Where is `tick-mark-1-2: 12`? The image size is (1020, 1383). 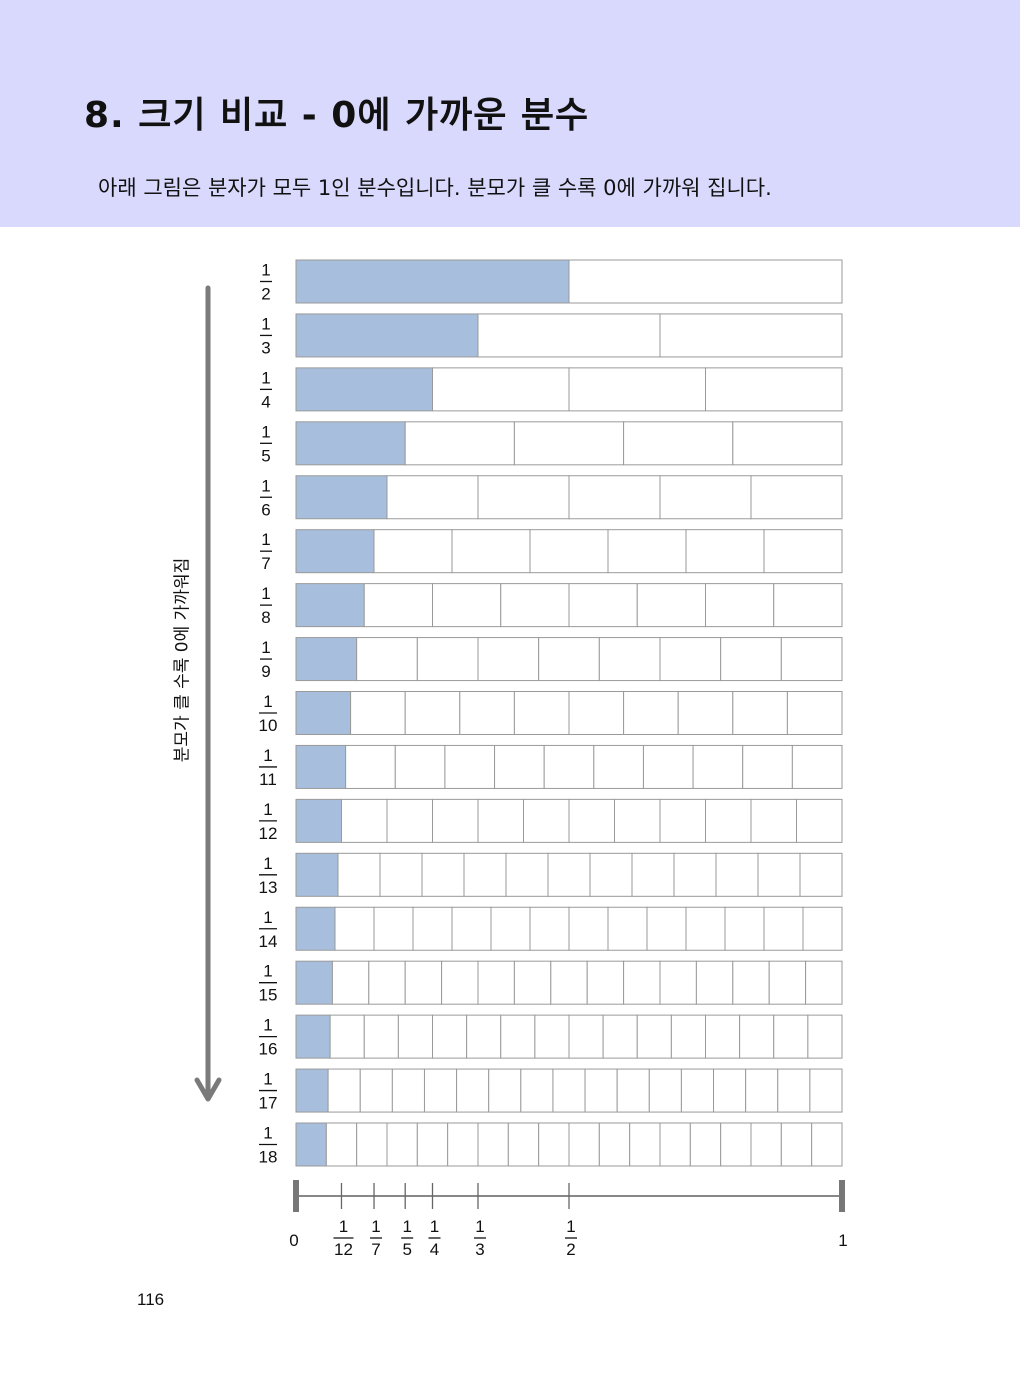
tick-mark-1-2: 12 is located at coordinates (571, 1221).